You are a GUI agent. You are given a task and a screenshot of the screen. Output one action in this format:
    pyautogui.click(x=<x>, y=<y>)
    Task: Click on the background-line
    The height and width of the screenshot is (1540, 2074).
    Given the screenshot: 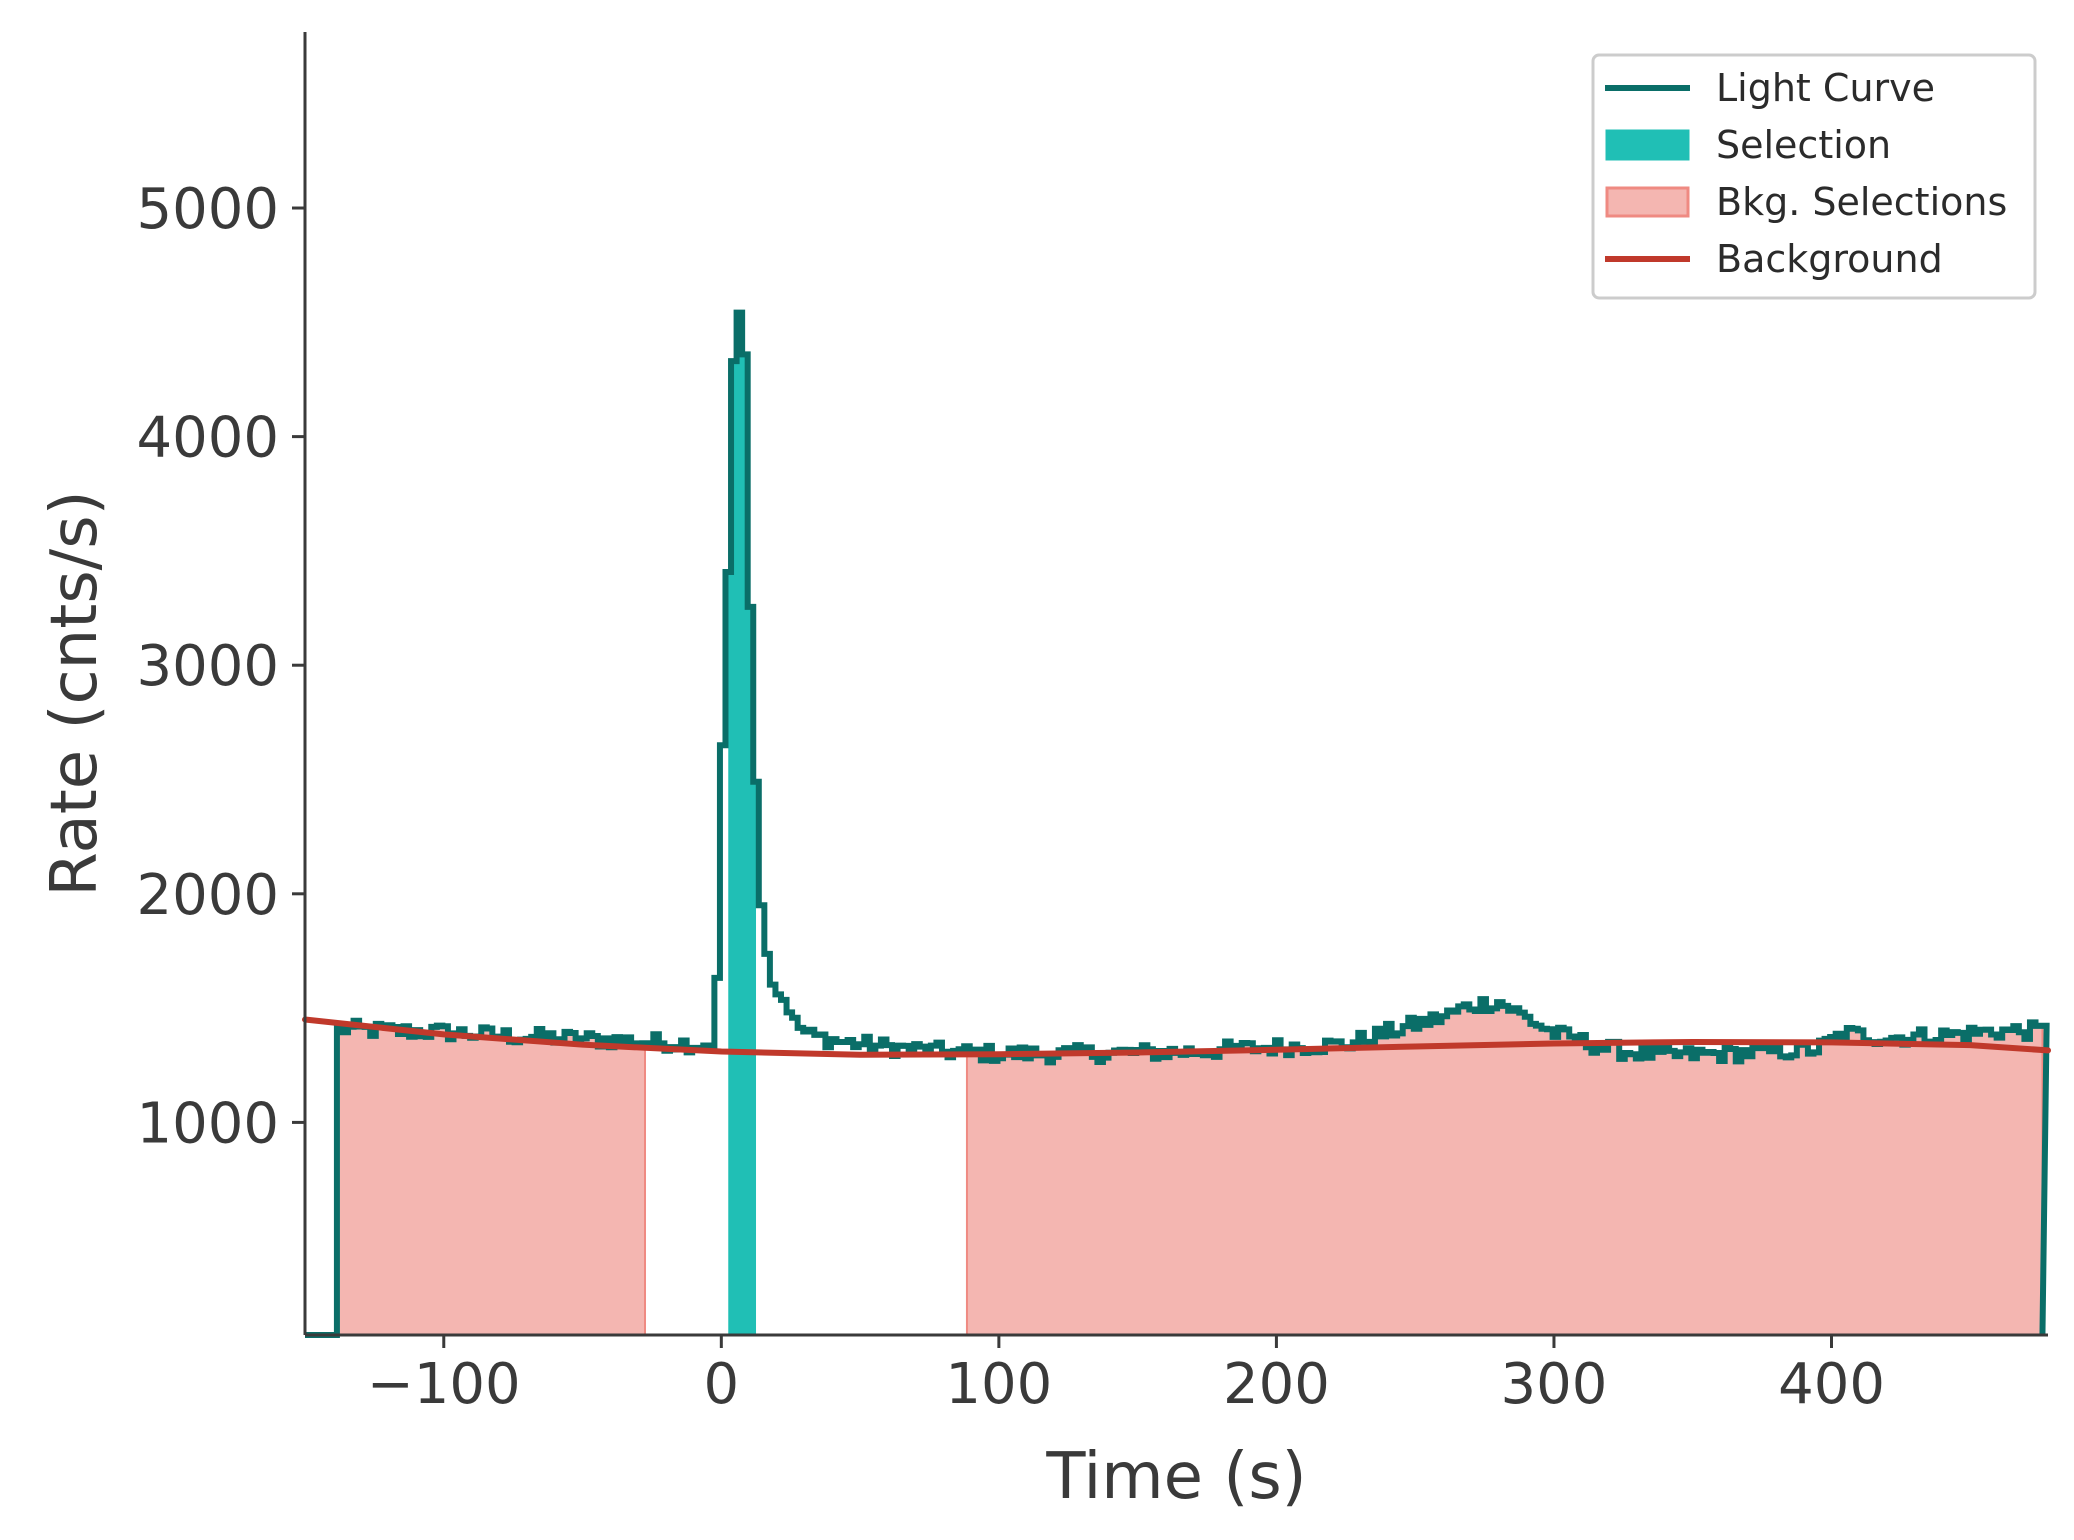 What is the action you would take?
    pyautogui.click(x=1176, y=1037)
    